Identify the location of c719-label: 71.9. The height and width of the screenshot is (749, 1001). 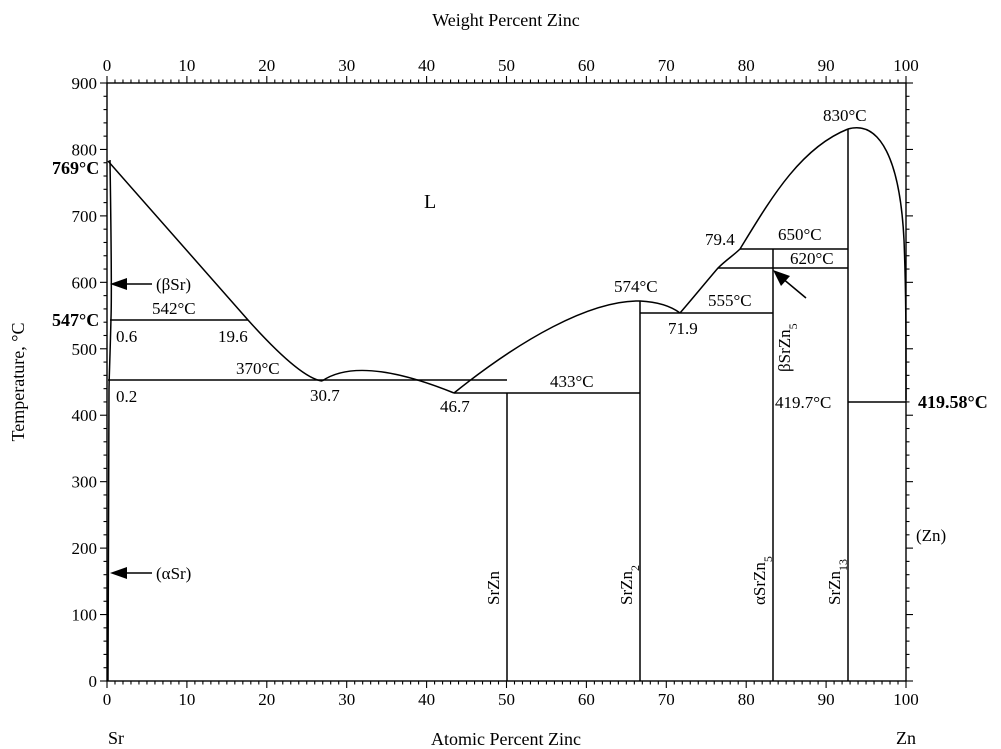
(683, 328).